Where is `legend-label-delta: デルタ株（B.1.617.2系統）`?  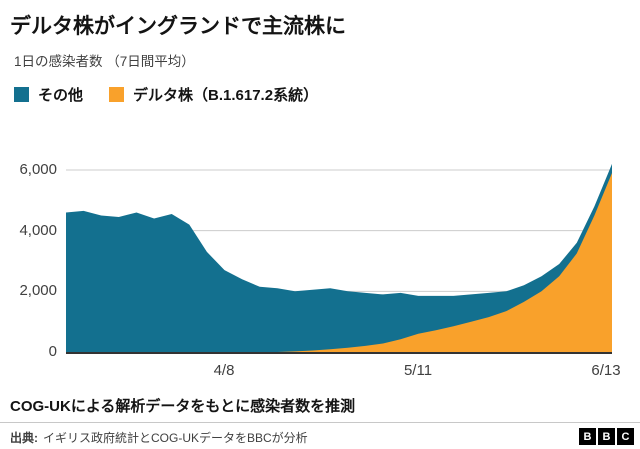
legend-label-delta: デルタ株（B.1.617.2系統） is located at coordinates (226, 95).